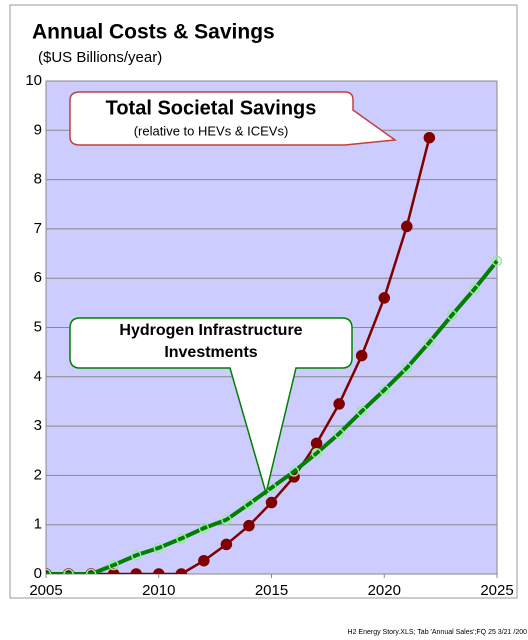  What do you see at coordinates (38, 376) in the screenshot?
I see `y-tick-label: 4` at bounding box center [38, 376].